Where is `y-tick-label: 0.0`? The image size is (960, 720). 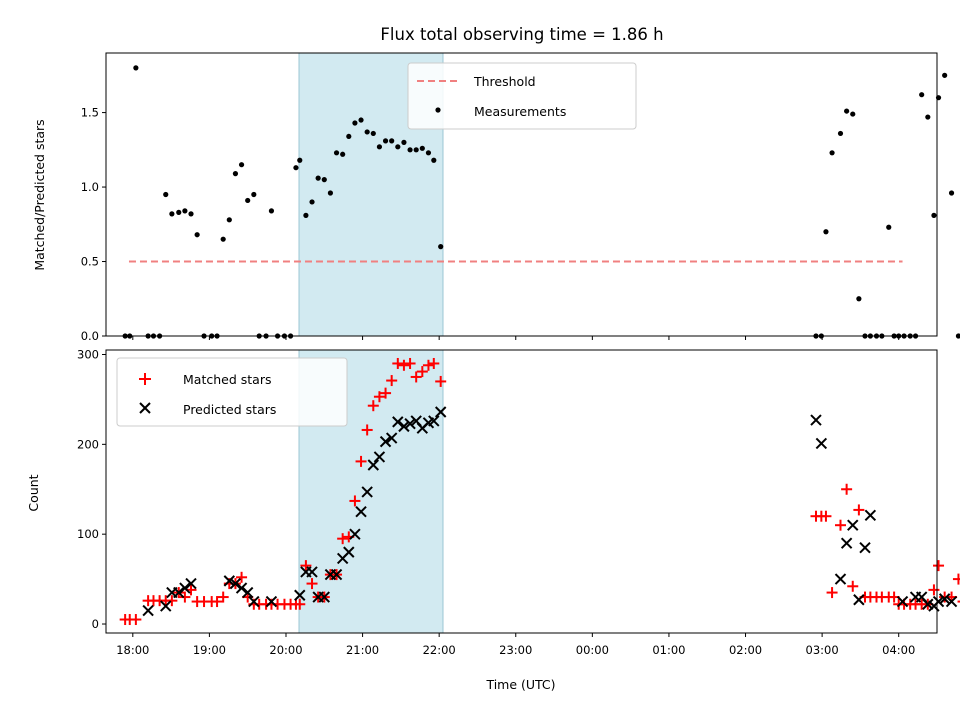
y-tick-label: 0.0 is located at coordinates (90, 336).